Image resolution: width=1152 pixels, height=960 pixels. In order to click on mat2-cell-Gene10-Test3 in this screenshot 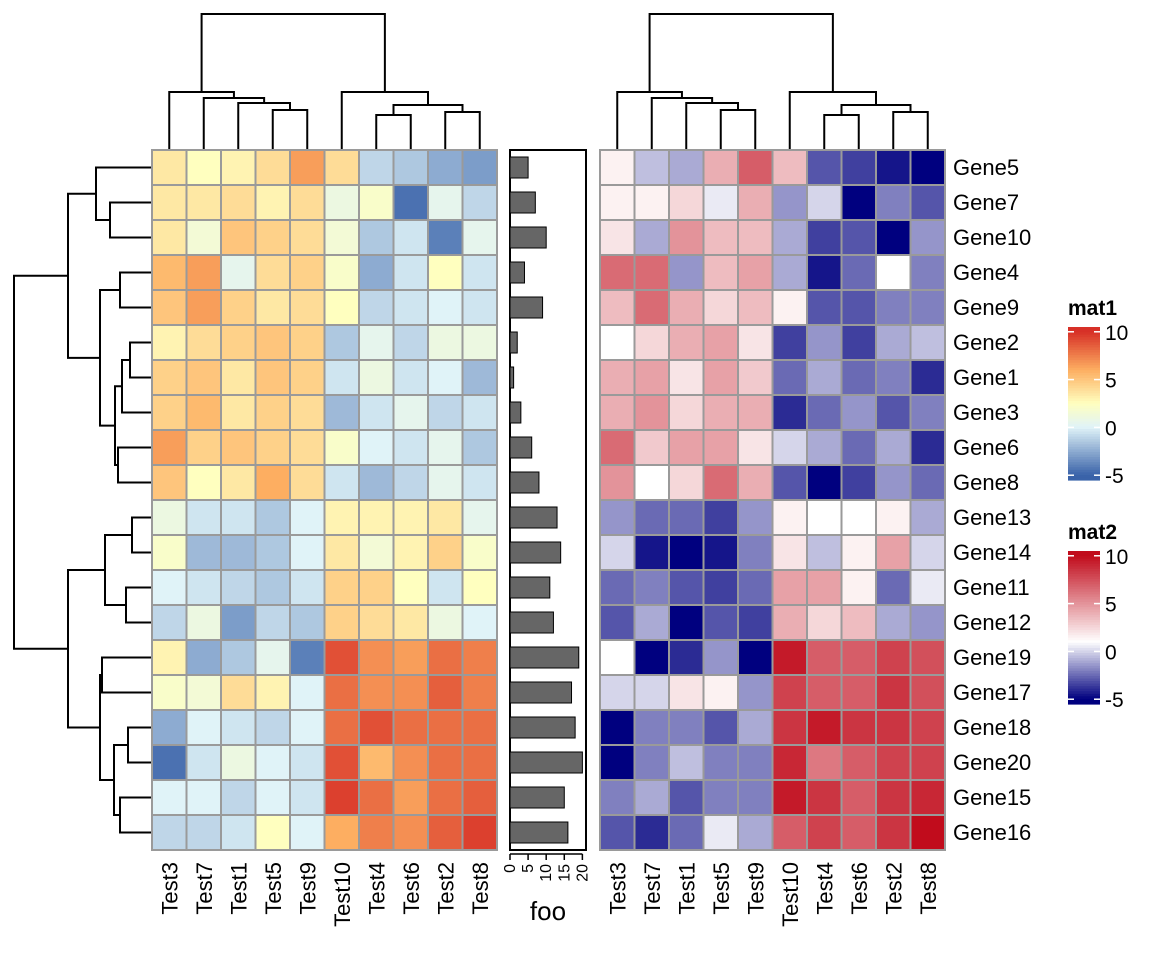, I will do `click(617, 237)`.